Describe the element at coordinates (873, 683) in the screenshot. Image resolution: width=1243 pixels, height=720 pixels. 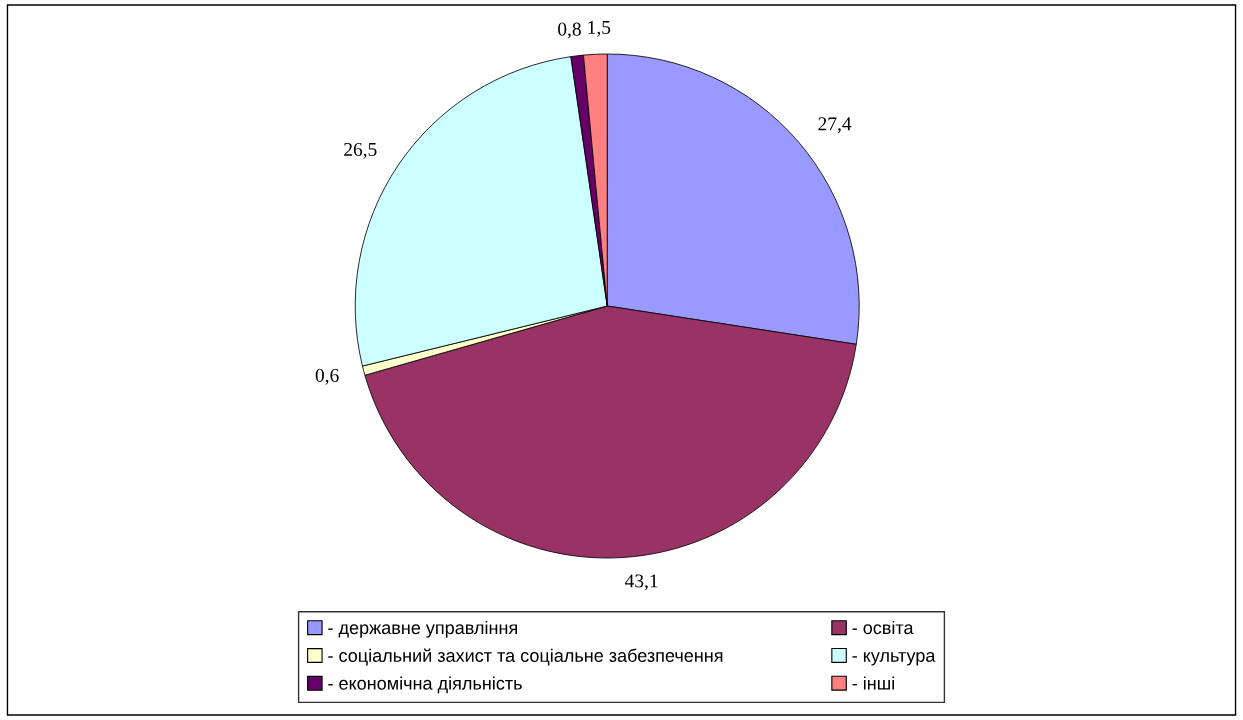
I see `legend-label: - інші` at that location.